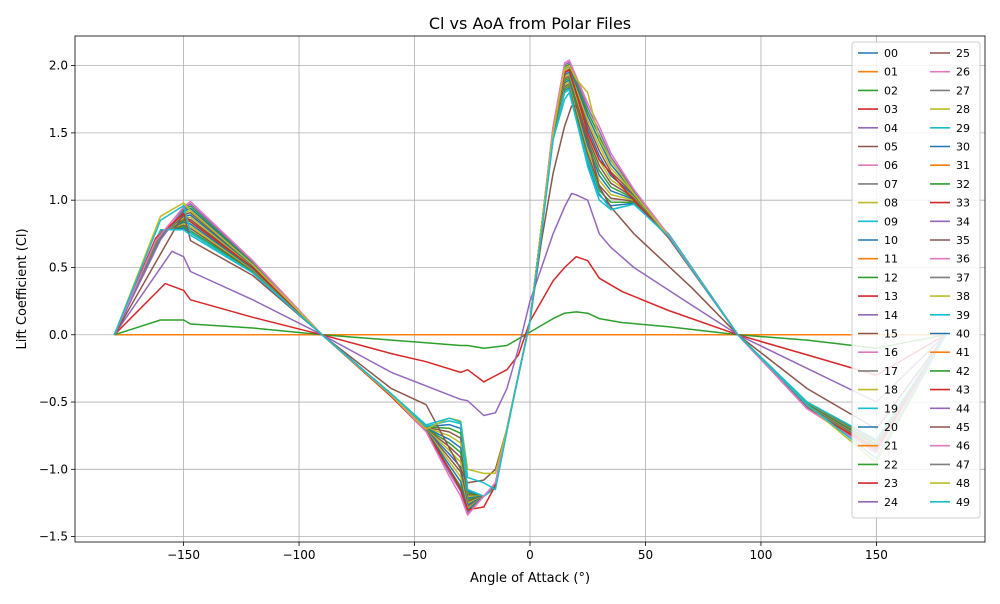 The height and width of the screenshot is (604, 1000). What do you see at coordinates (891, 128) in the screenshot?
I see `legend-label: 04` at bounding box center [891, 128].